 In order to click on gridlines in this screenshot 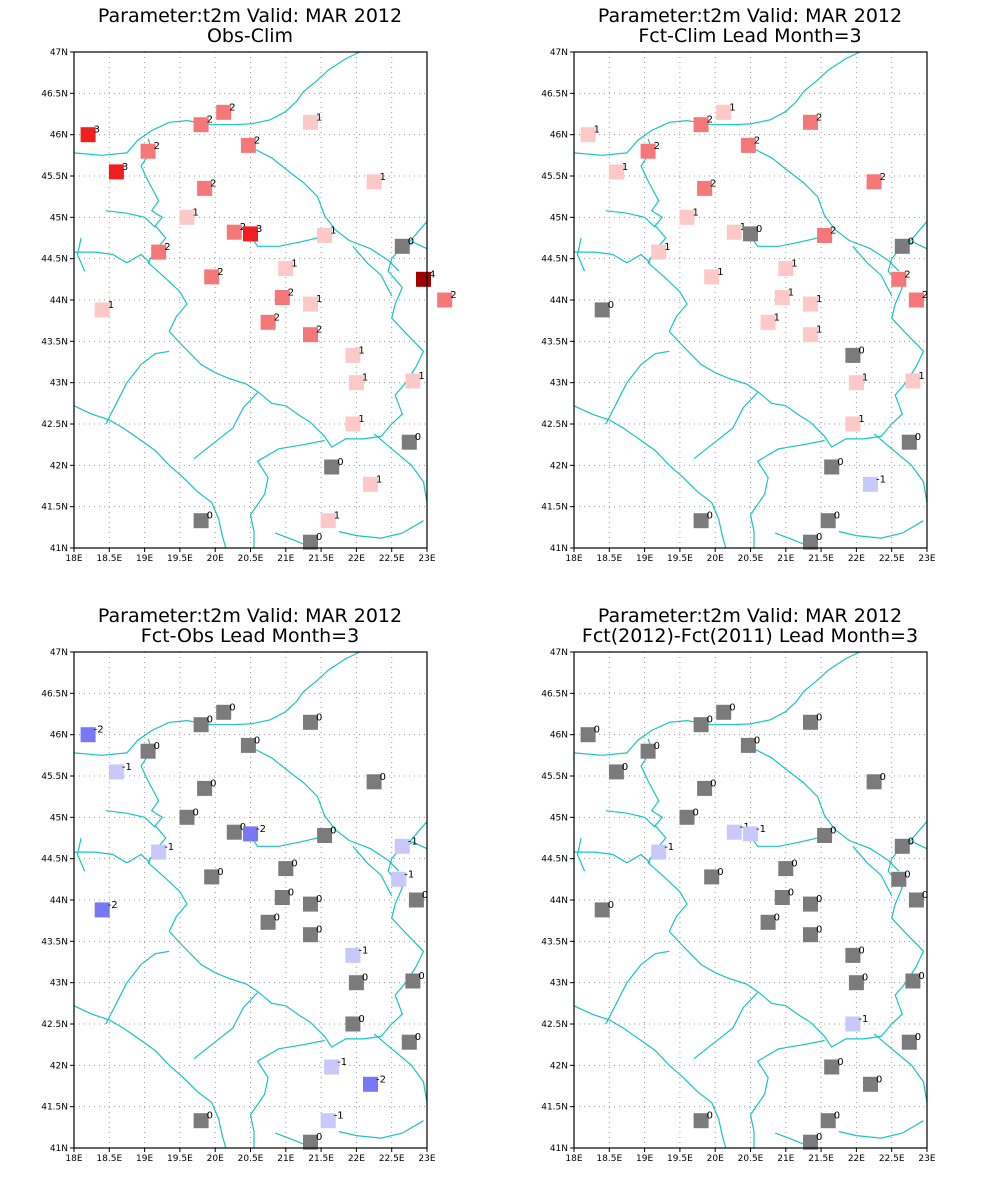, I will do `click(250, 900)`.